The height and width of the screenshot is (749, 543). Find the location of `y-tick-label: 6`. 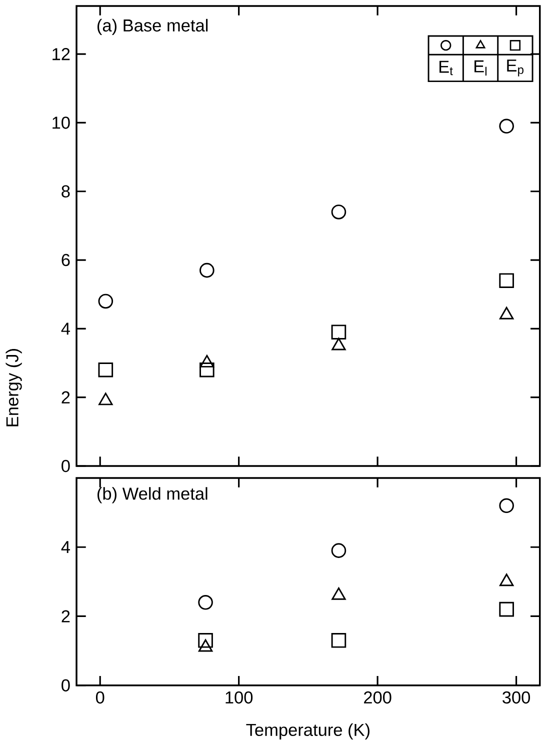

y-tick-label: 6 is located at coordinates (66, 260).